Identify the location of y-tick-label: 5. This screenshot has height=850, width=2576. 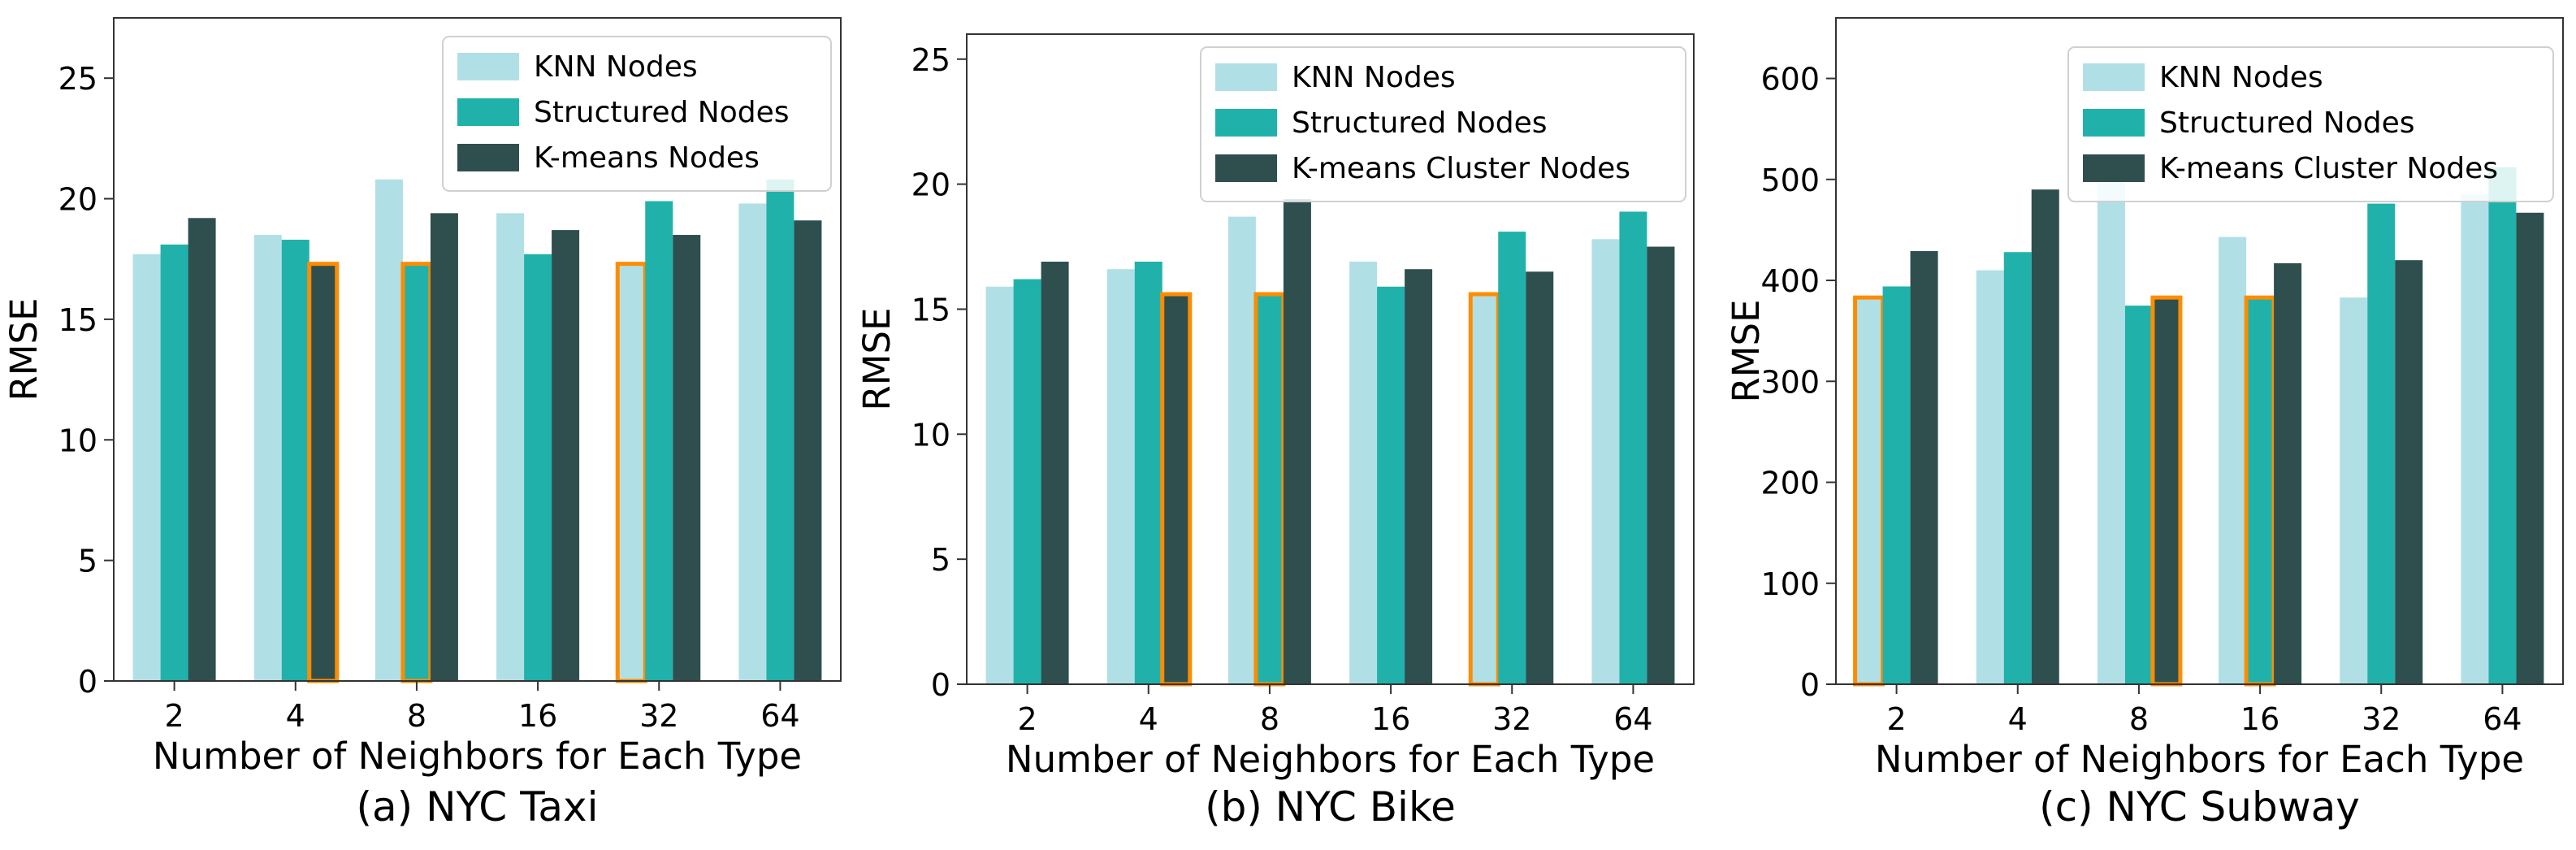
(940, 560).